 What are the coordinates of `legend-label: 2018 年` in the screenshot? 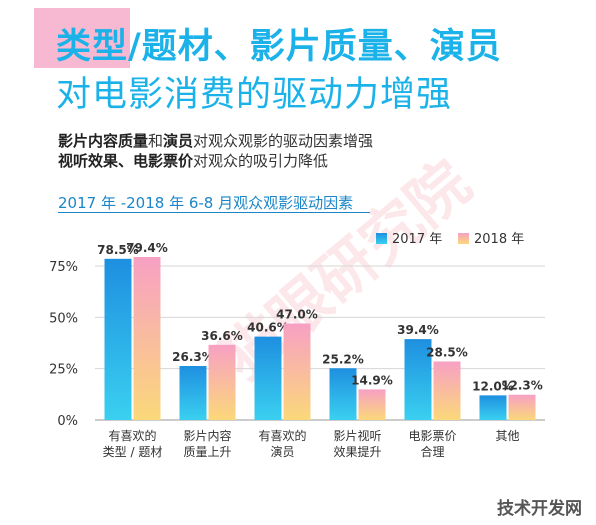 It's located at (499, 239).